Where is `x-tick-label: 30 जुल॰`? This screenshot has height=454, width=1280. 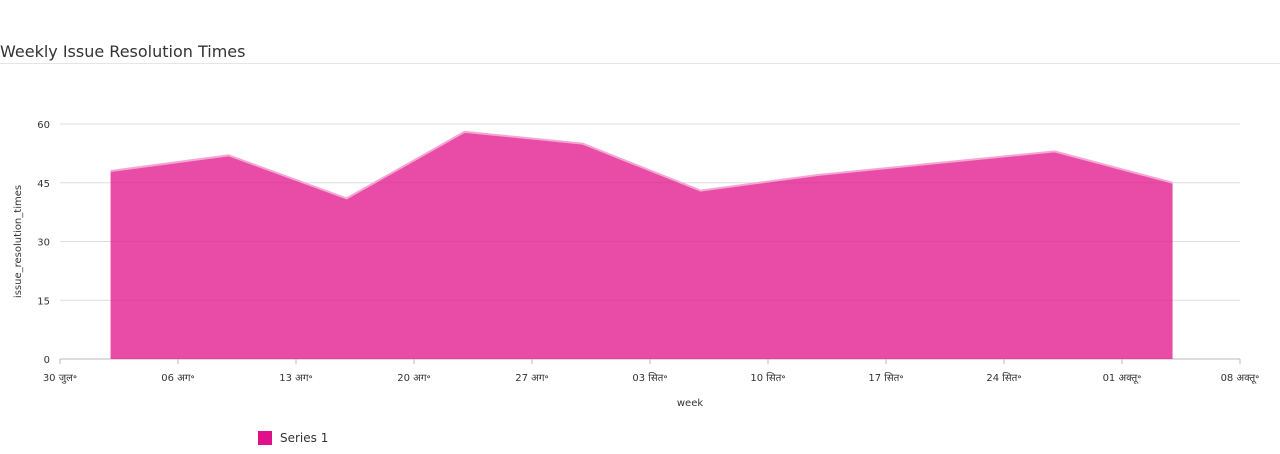 x-tick-label: 30 जुल॰ is located at coordinates (60, 378).